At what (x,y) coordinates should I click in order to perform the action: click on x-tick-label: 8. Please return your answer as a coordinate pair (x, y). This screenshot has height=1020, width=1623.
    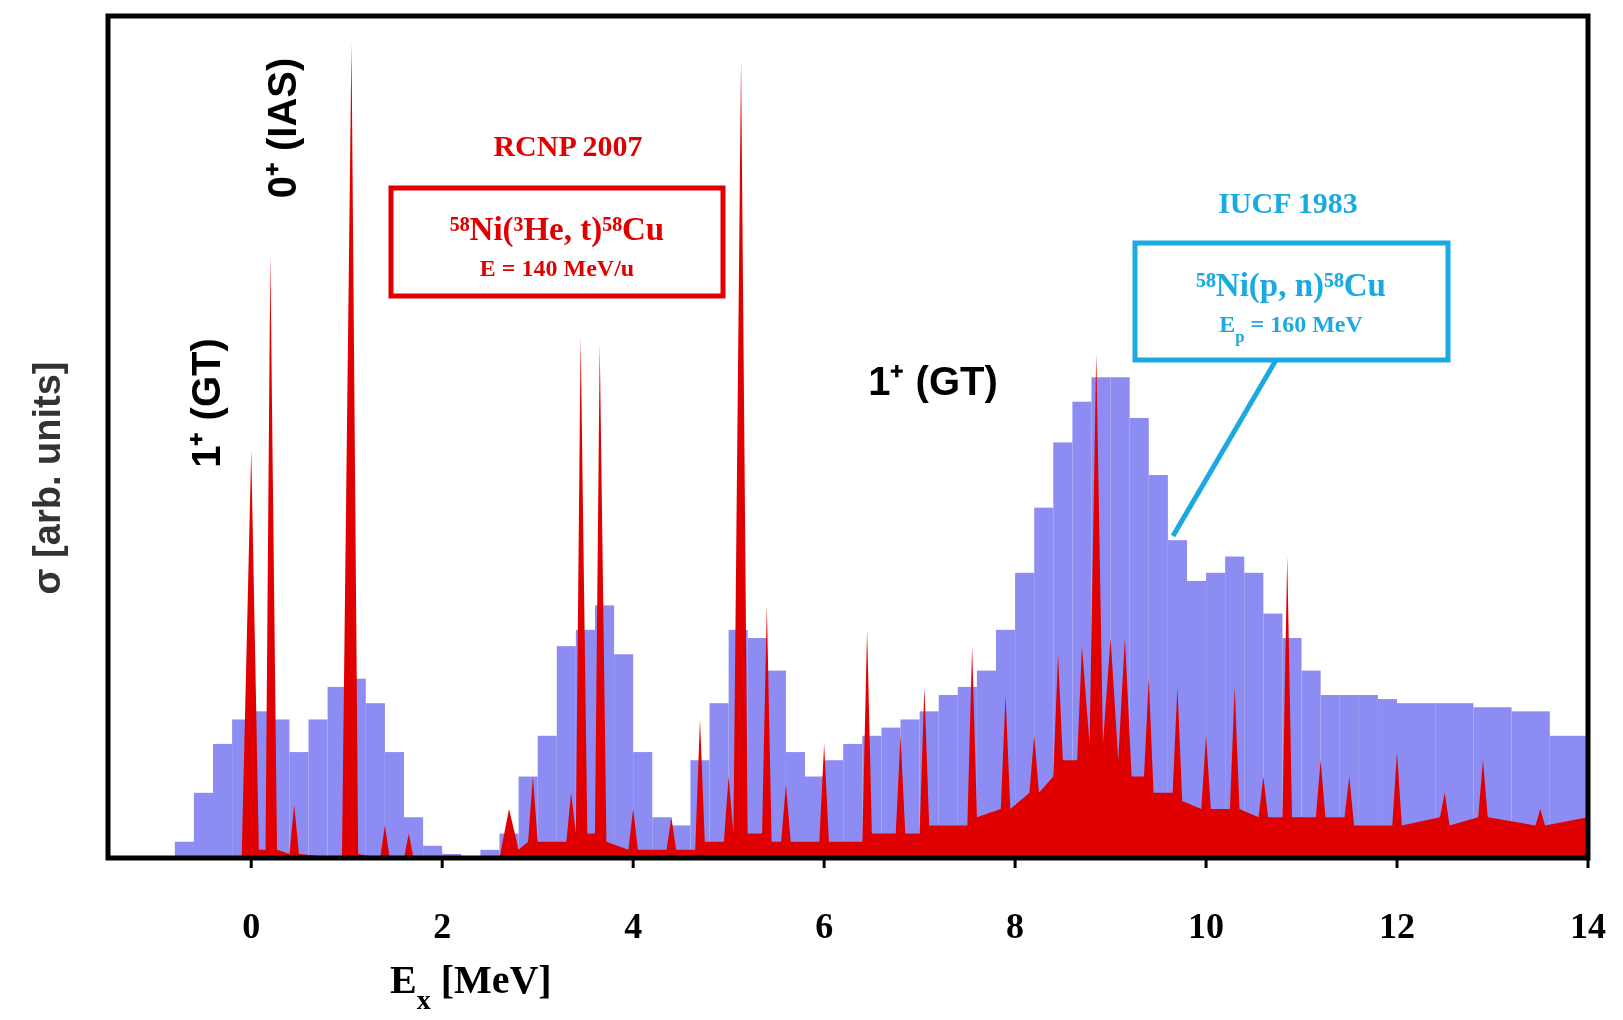
    Looking at the image, I should click on (1015, 926).